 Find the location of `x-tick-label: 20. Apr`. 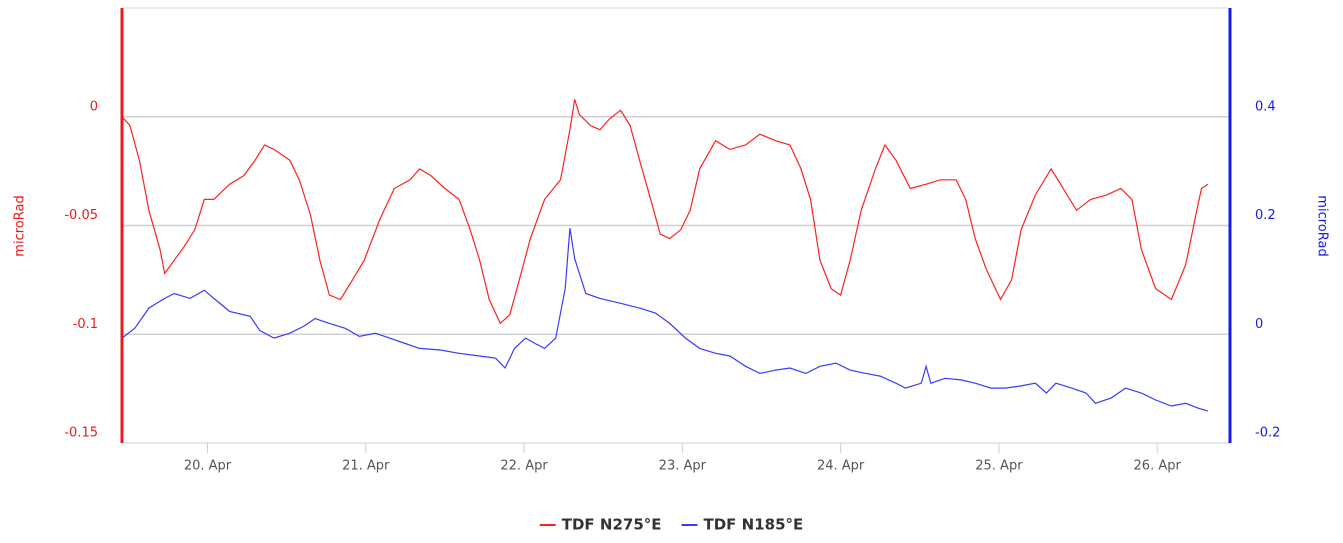

x-tick-label: 20. Apr is located at coordinates (208, 466).